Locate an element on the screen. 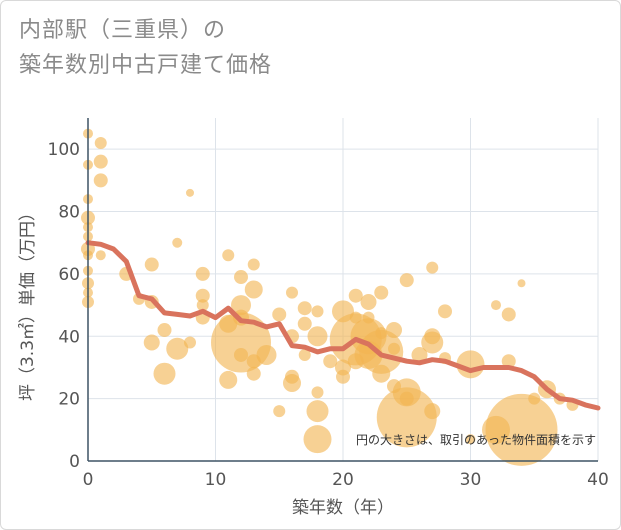 The image size is (621, 530). chart-title-line-1: 内部駅（三重県）の is located at coordinates (123, 30).